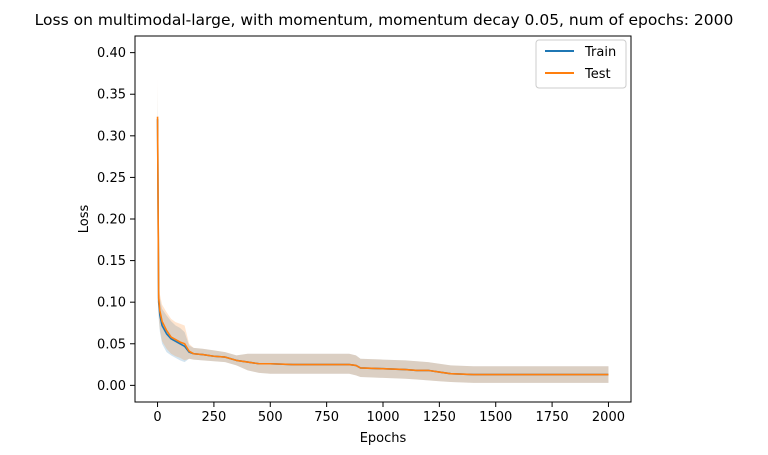  Describe the element at coordinates (382, 417) in the screenshot. I see `x-tick-label: 1000` at that location.